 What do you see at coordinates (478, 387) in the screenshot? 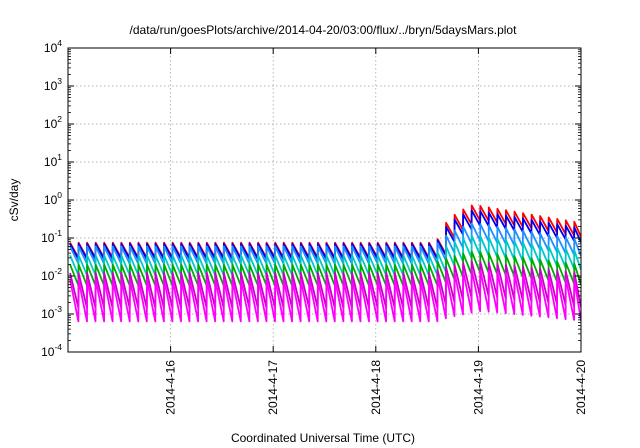
I see `x-tick-label: 2014-4-19` at bounding box center [478, 387].